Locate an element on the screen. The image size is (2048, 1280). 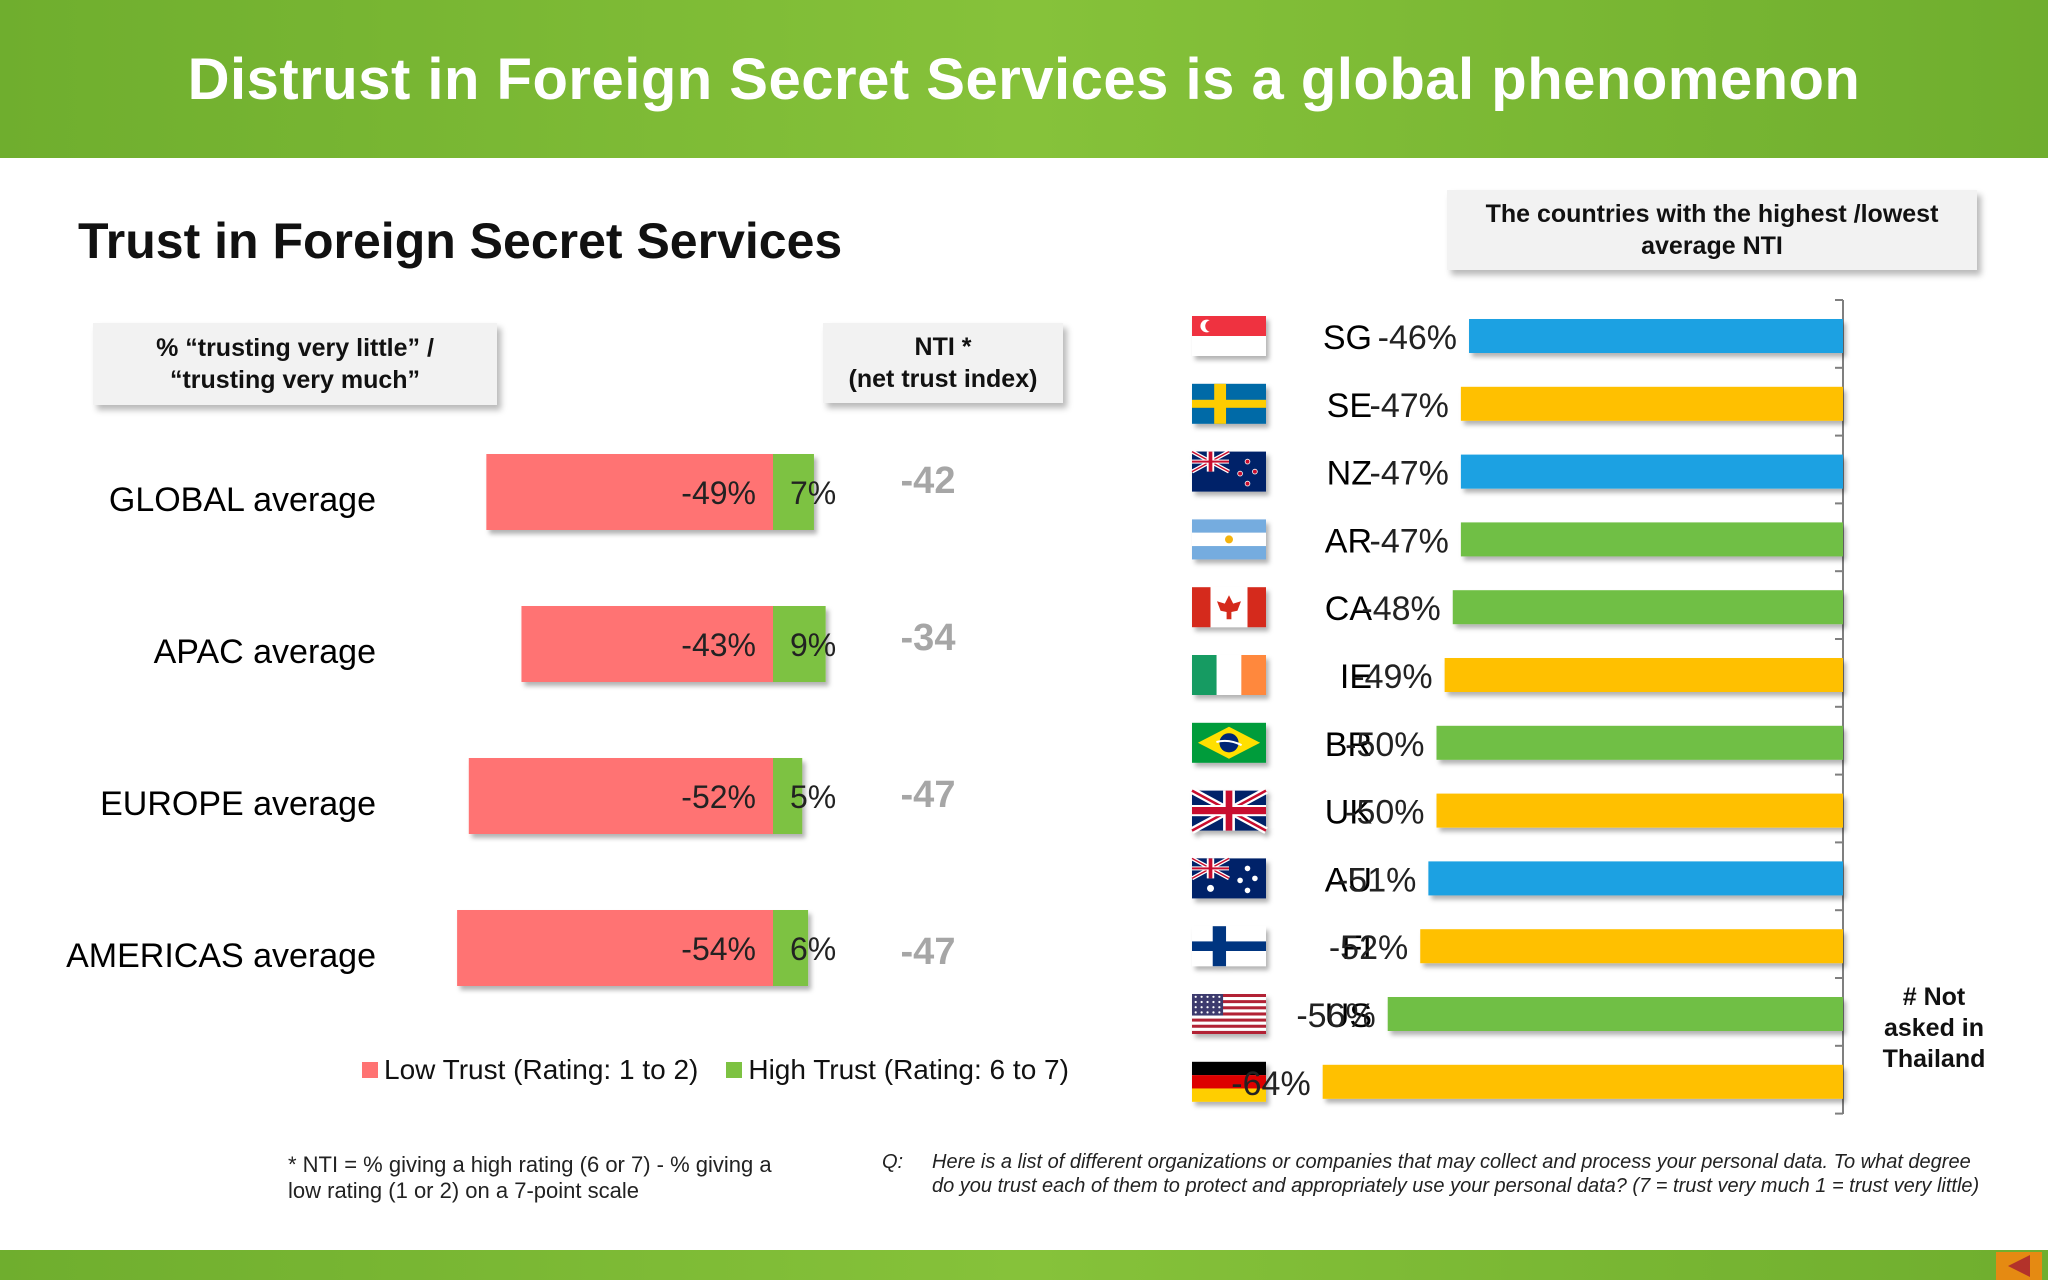
high-trust-label: 6% is located at coordinates (813, 949).